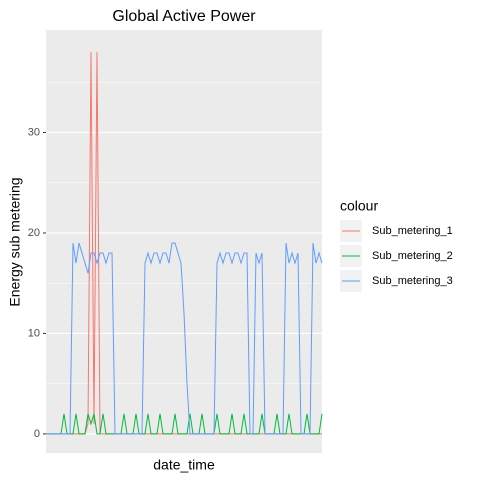 This screenshot has width=480, height=480. I want to click on y-tick-label: 30, so click(34, 132).